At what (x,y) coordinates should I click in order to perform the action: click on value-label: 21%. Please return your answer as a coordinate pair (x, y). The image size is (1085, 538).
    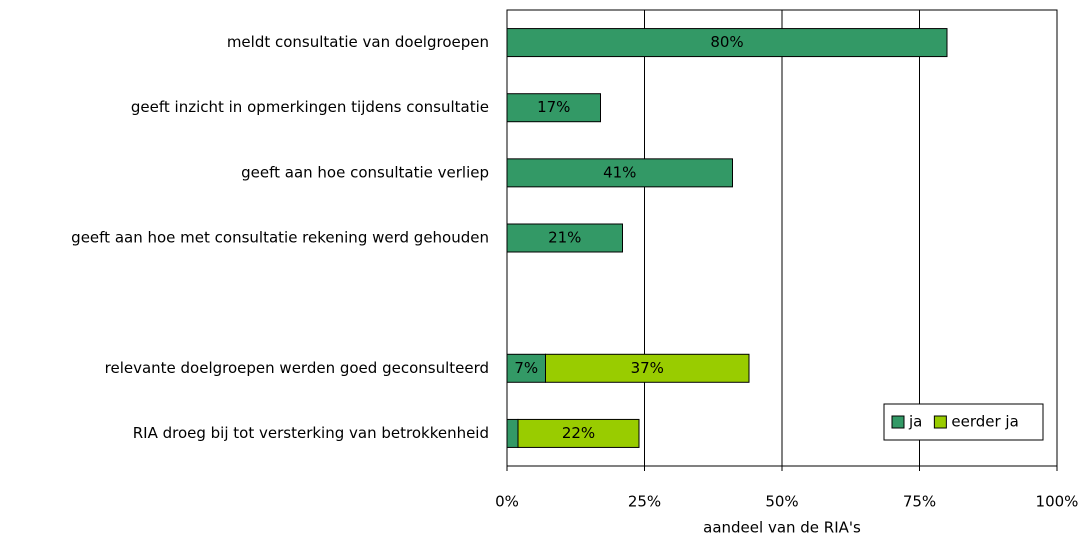
    Looking at the image, I should click on (564, 238).